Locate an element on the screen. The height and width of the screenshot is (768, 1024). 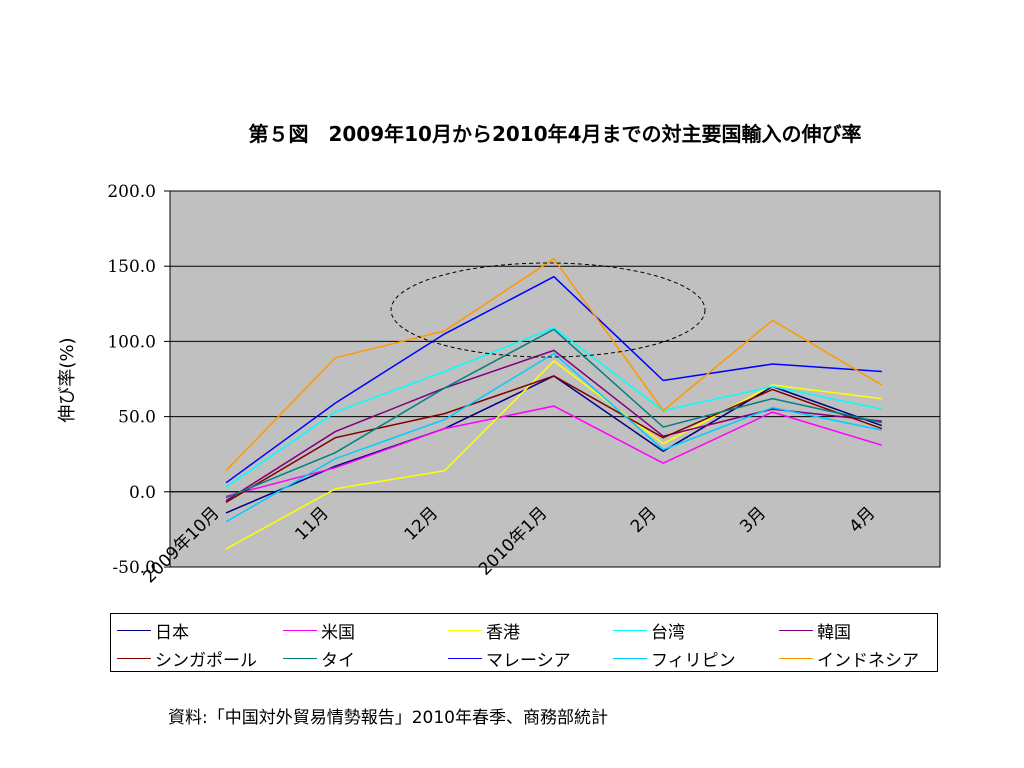
legend-label: 韓国 is located at coordinates (834, 632).